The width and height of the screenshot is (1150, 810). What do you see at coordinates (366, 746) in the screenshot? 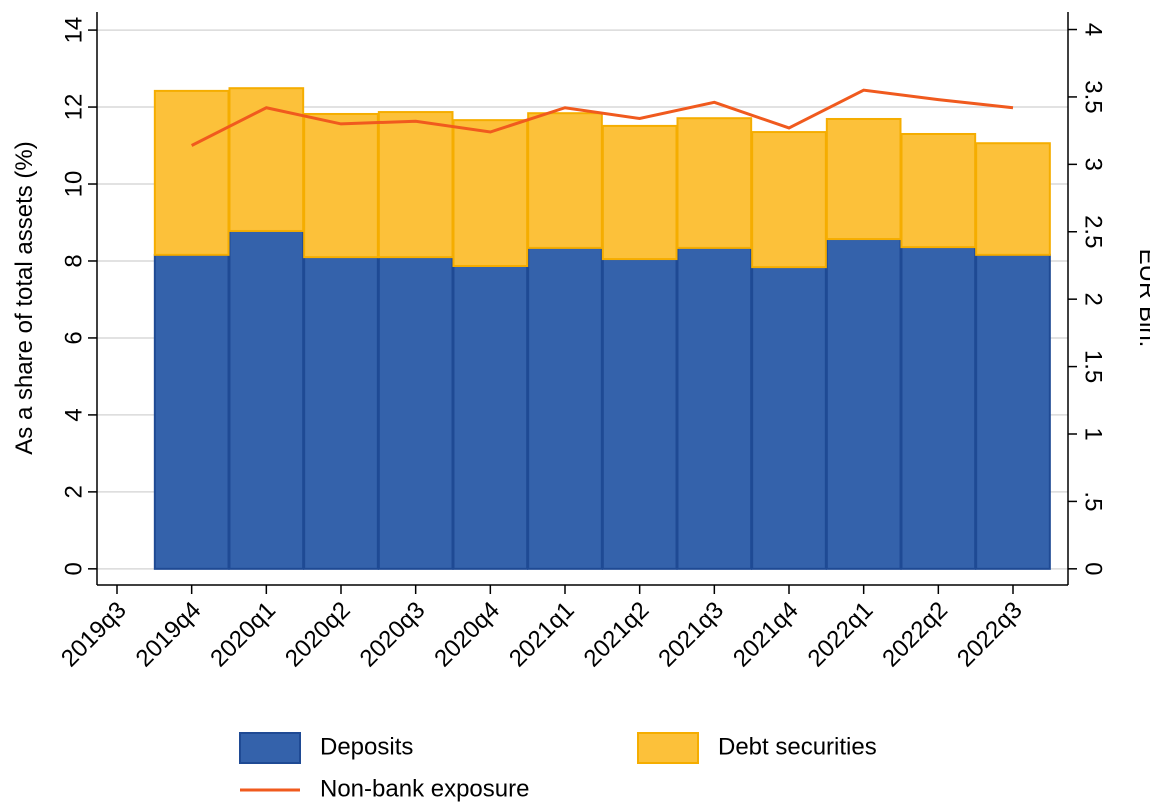
I see `legend-label: Deposits` at bounding box center [366, 746].